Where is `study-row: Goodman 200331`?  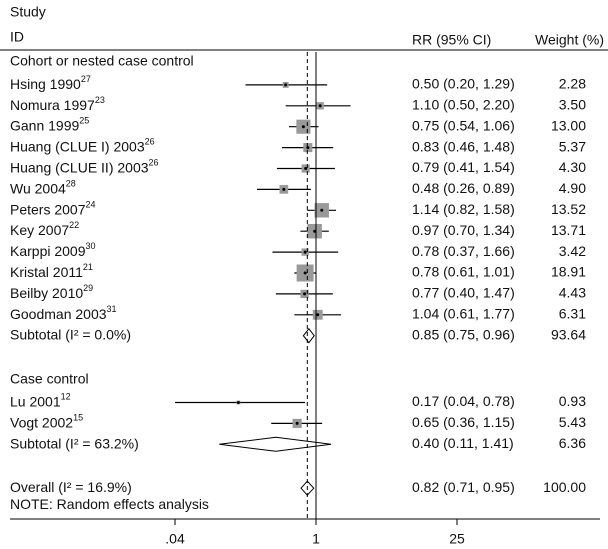
study-row: Goodman 200331 is located at coordinates (63, 312).